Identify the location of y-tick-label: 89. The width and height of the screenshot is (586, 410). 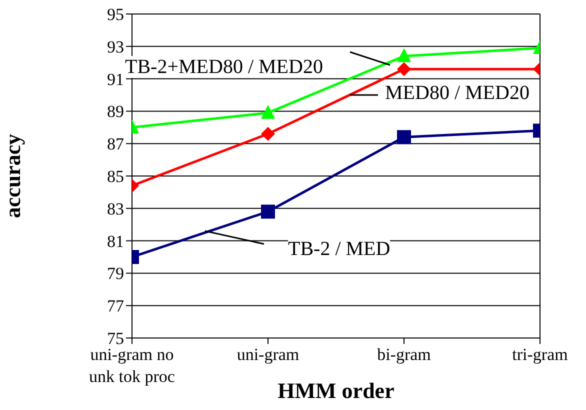
(115, 112).